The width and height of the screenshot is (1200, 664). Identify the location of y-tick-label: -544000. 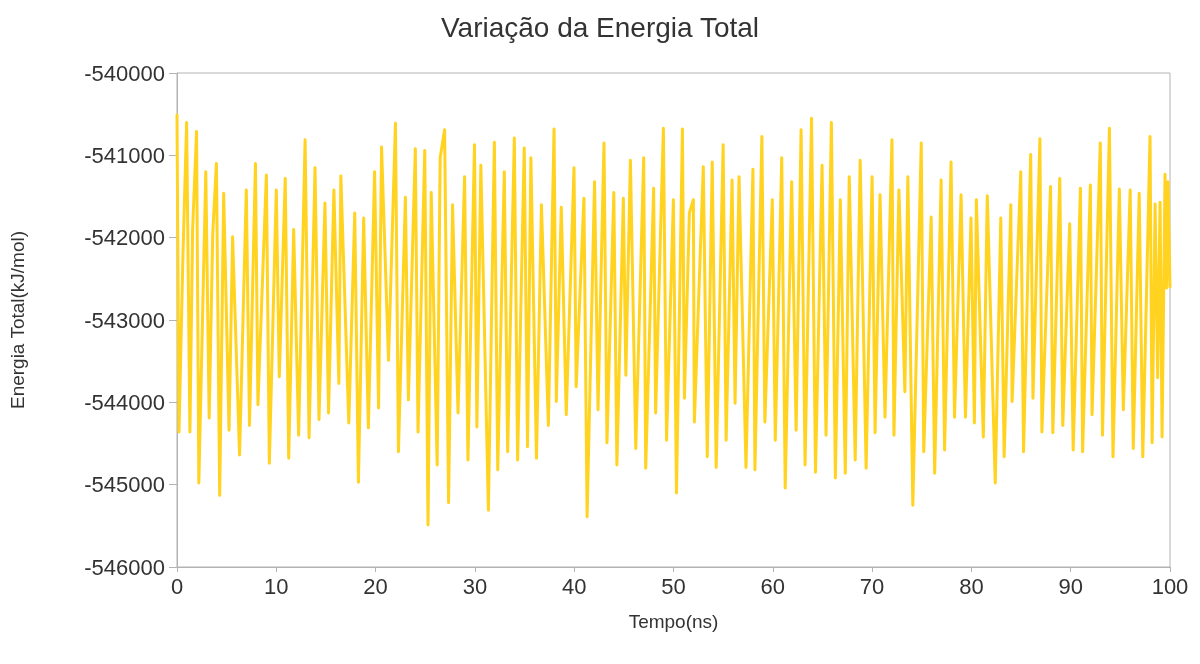
(124, 402).